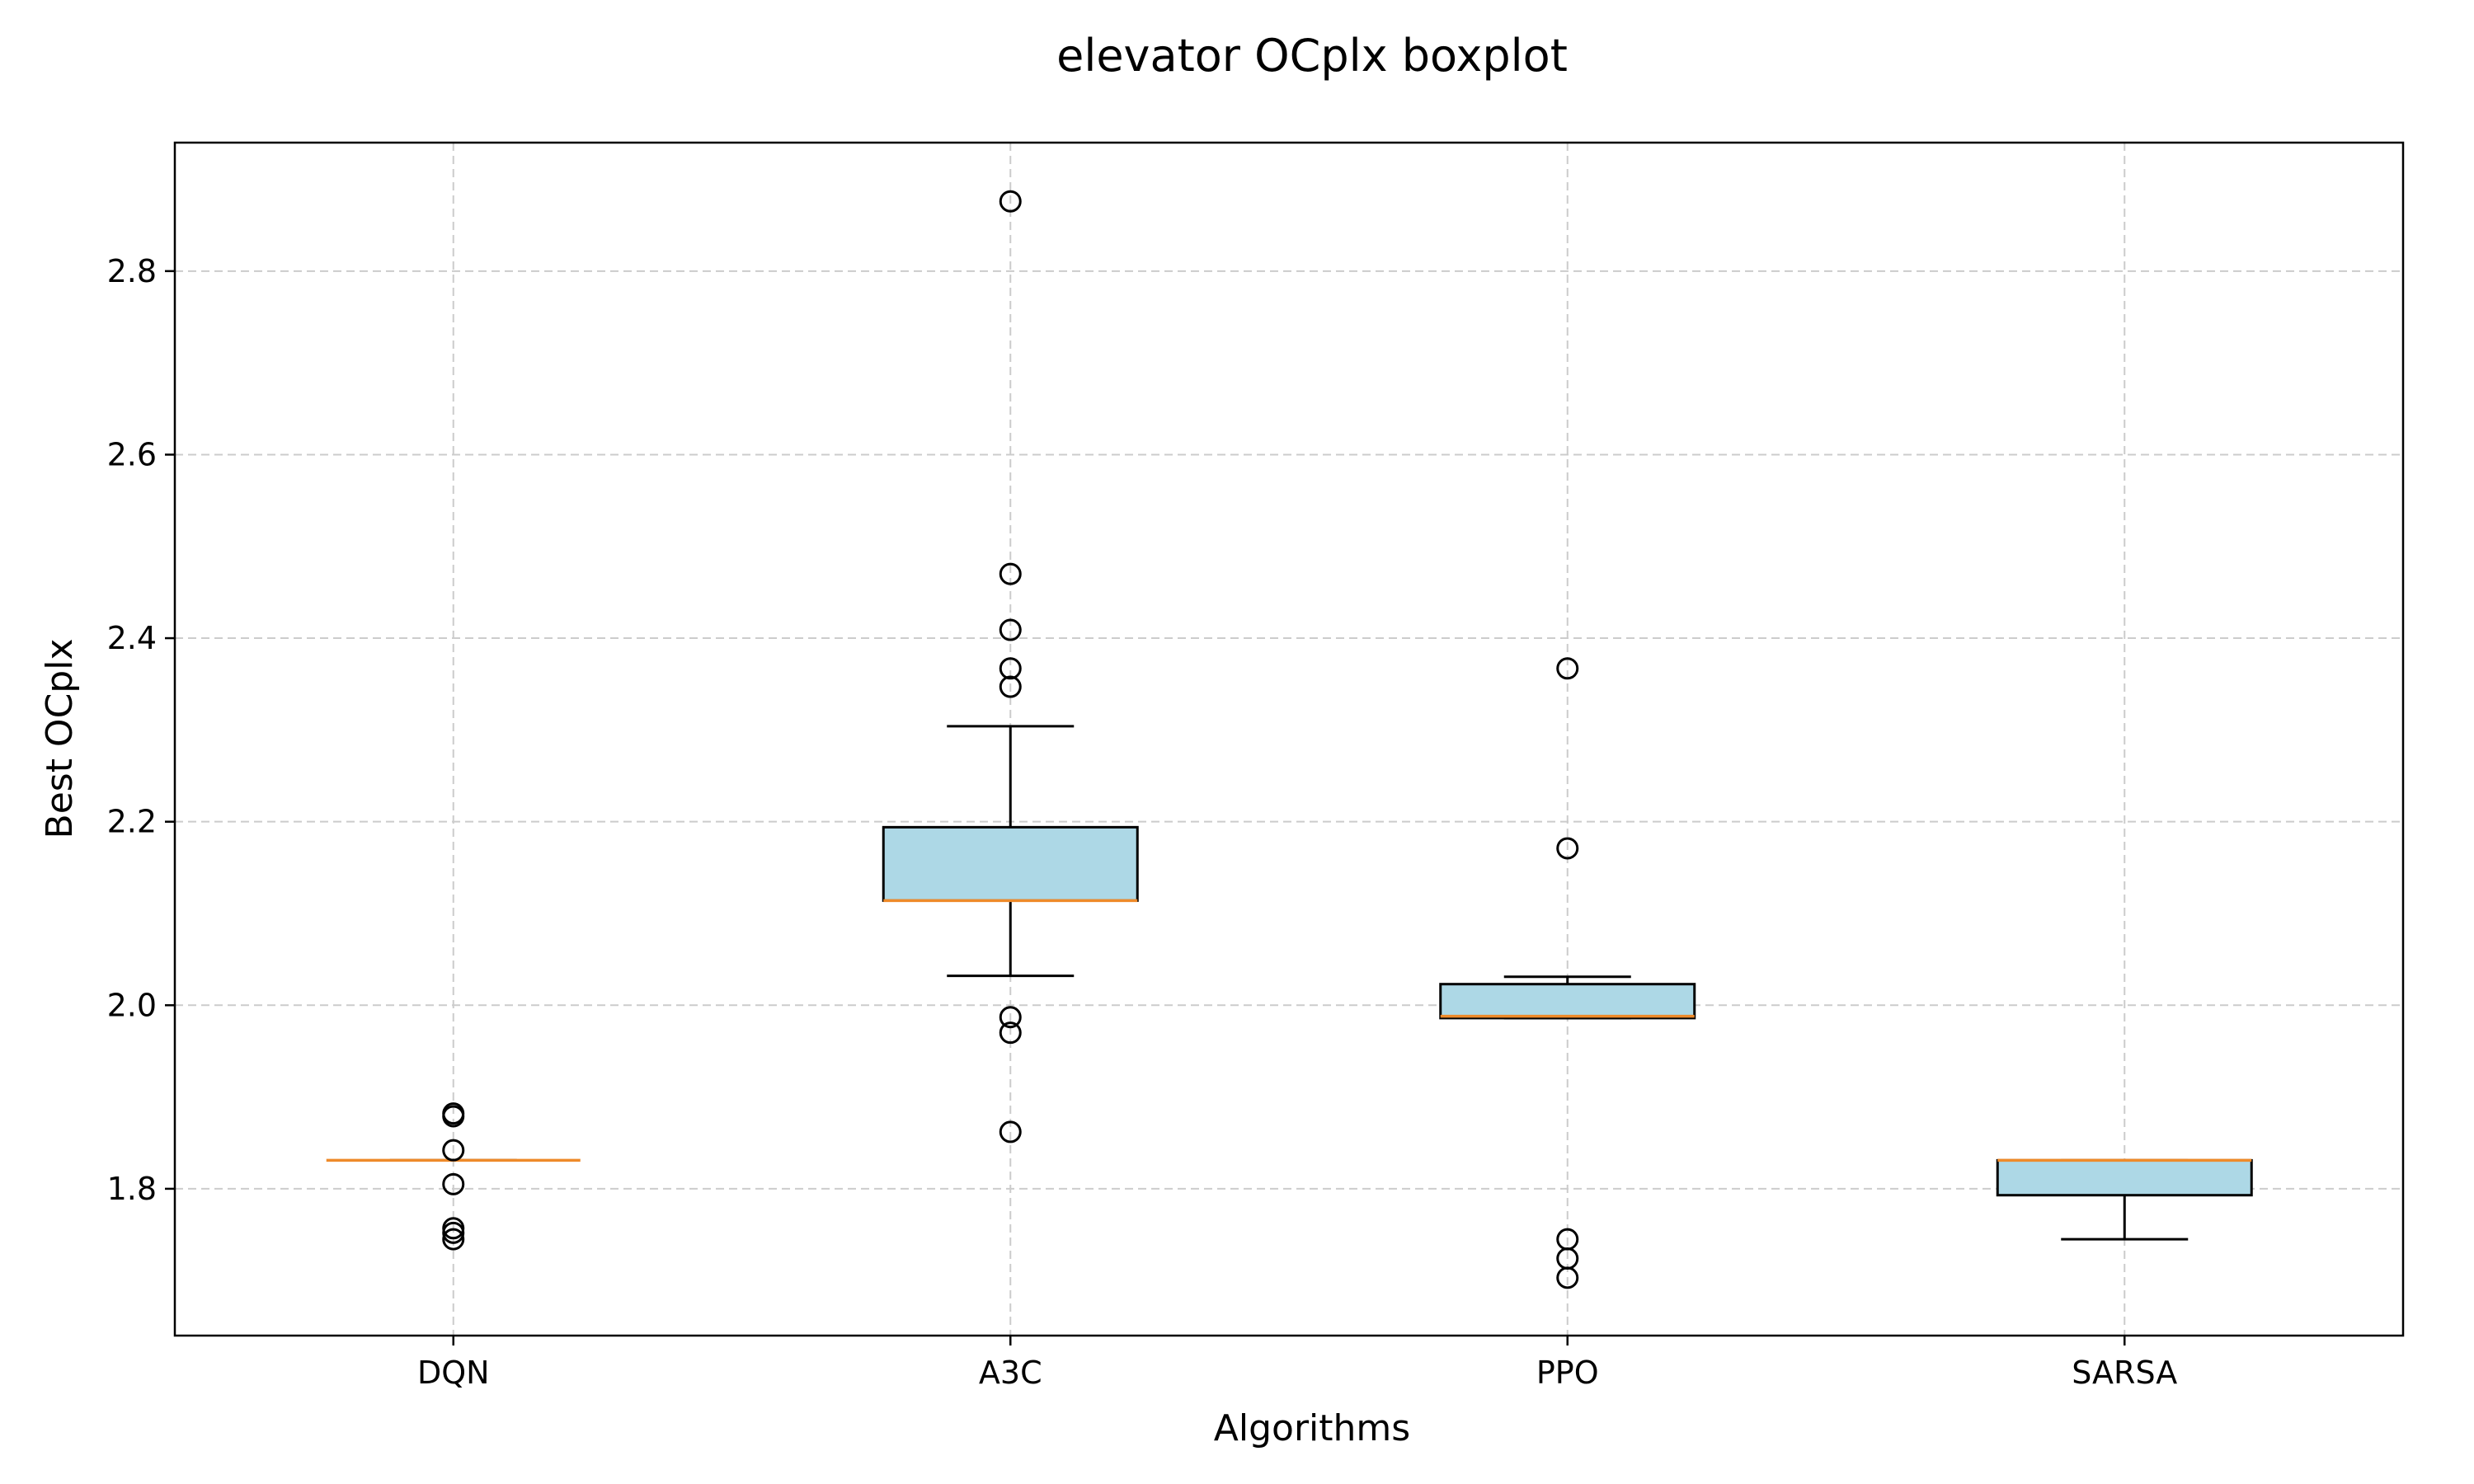 This screenshot has height=1484, width=2474. I want to click on y-tick-label: 1.8, so click(132, 1189).